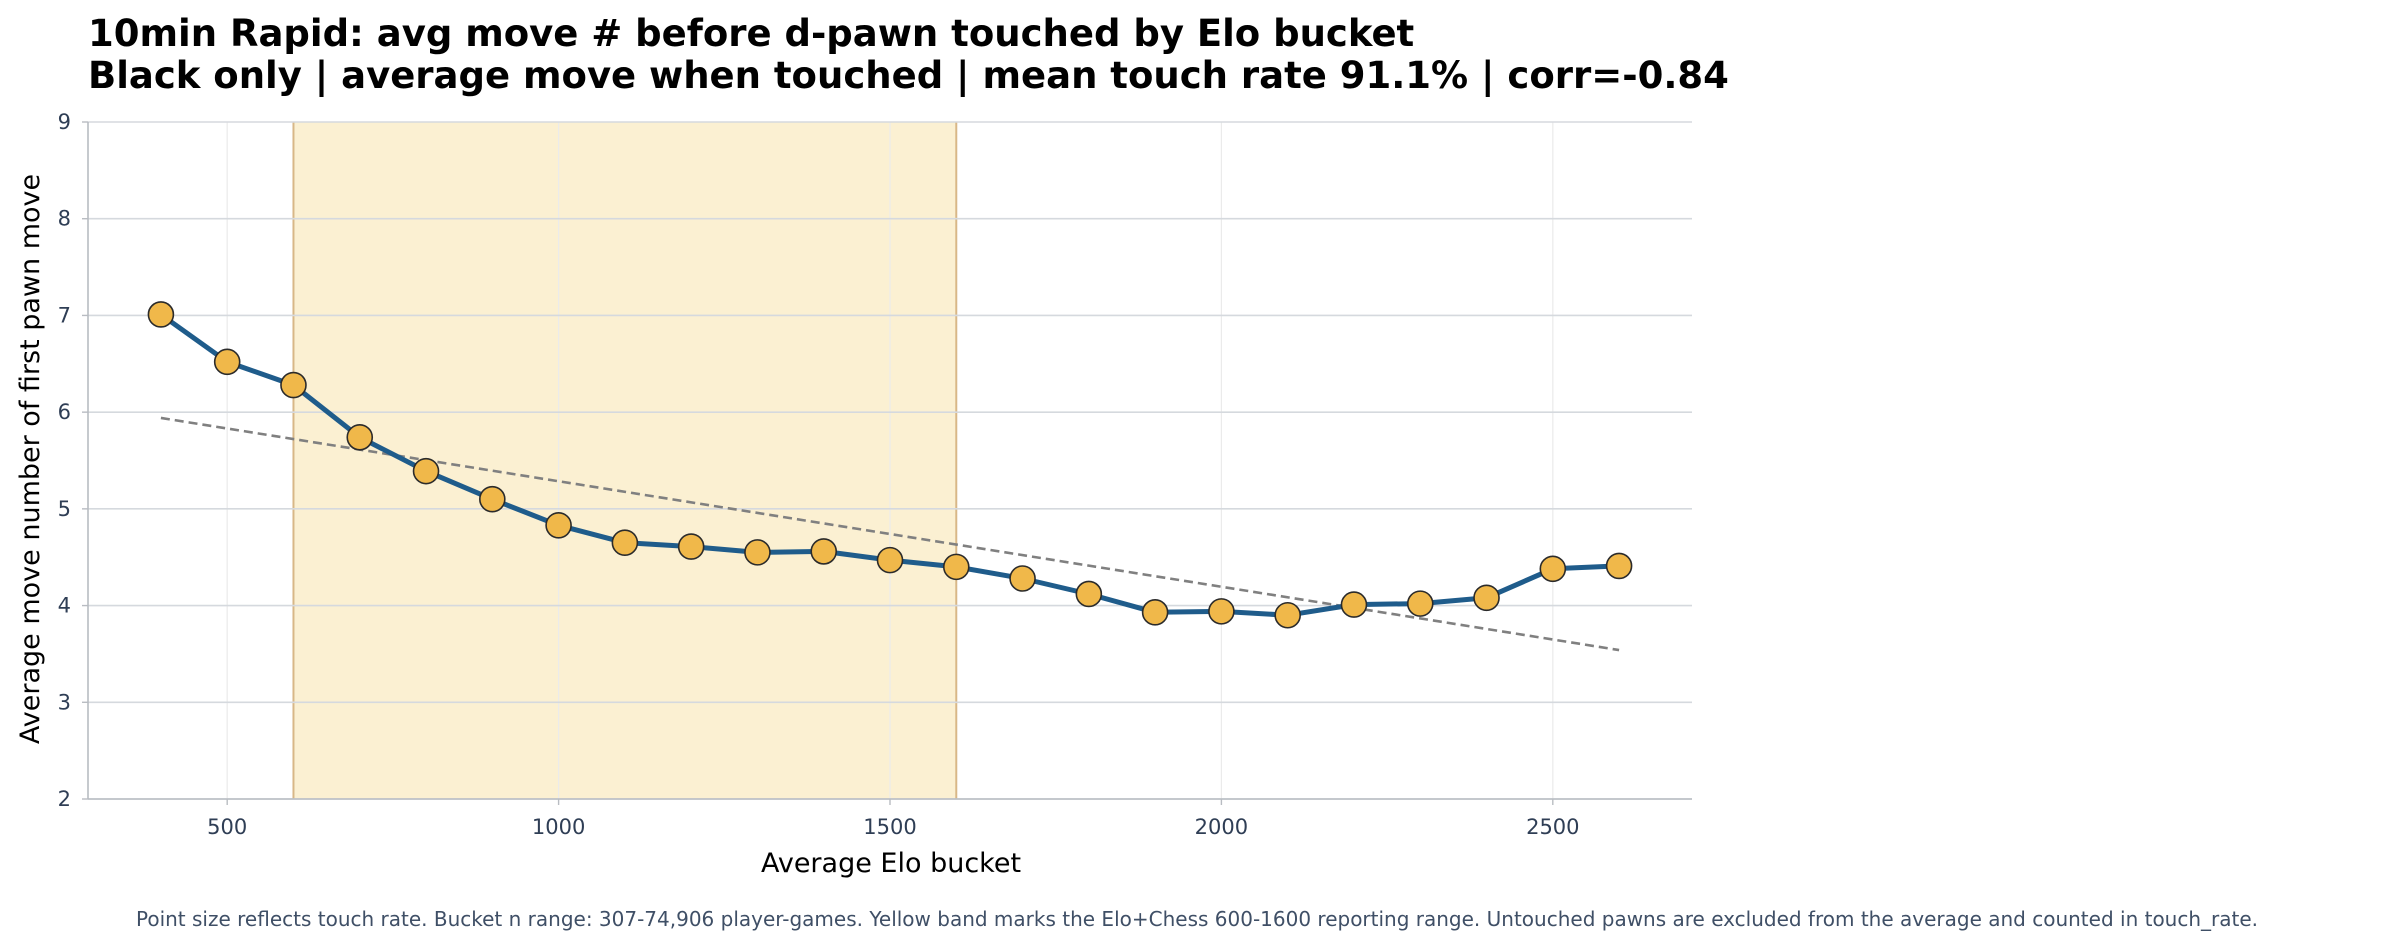 Image resolution: width=2394 pixels, height=950 pixels. Describe the element at coordinates (64, 606) in the screenshot. I see `y-tick-label: 4` at that location.